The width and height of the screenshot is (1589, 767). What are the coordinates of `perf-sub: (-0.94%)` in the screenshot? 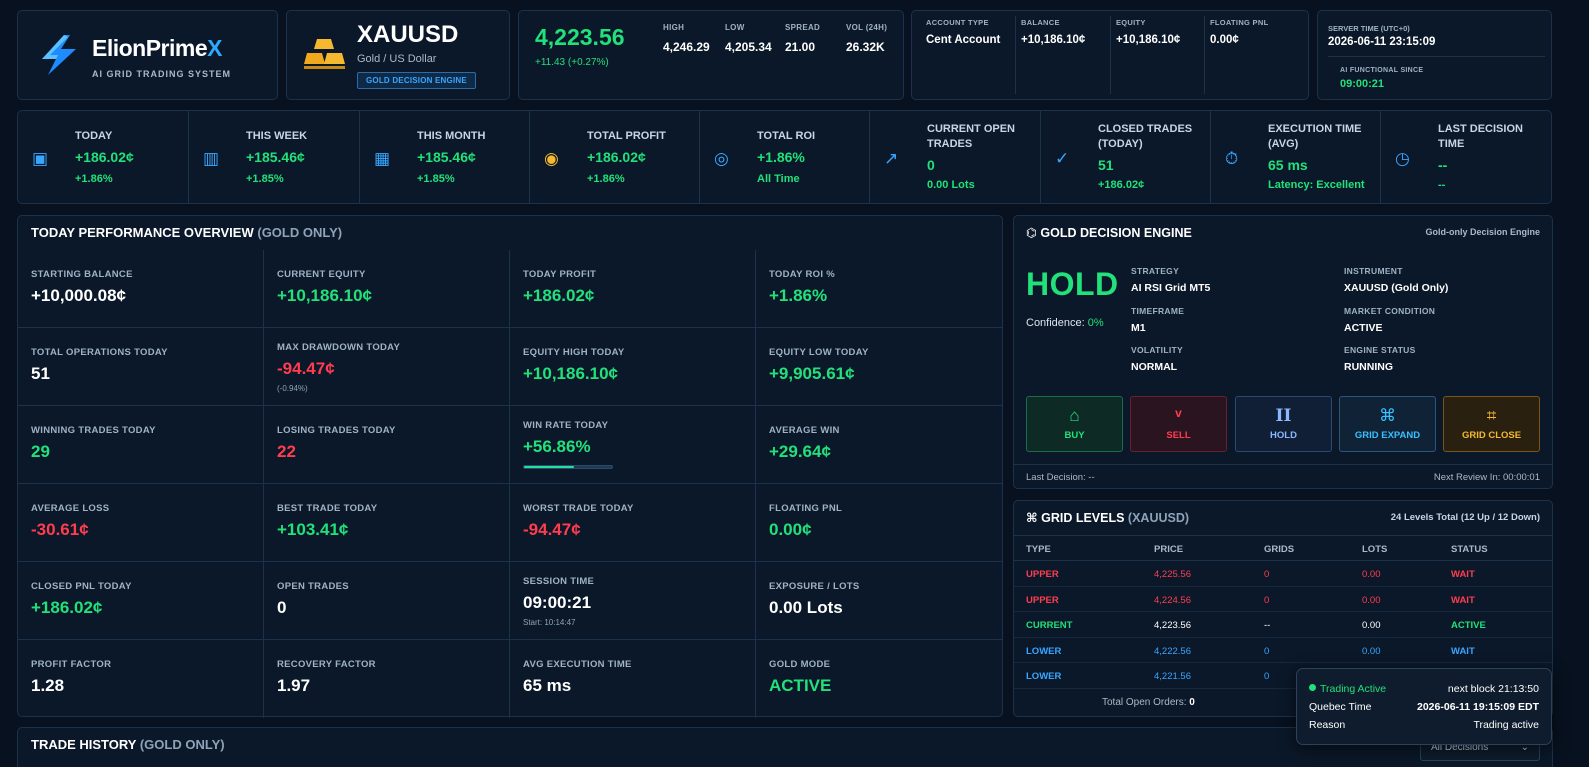 It's located at (292, 388).